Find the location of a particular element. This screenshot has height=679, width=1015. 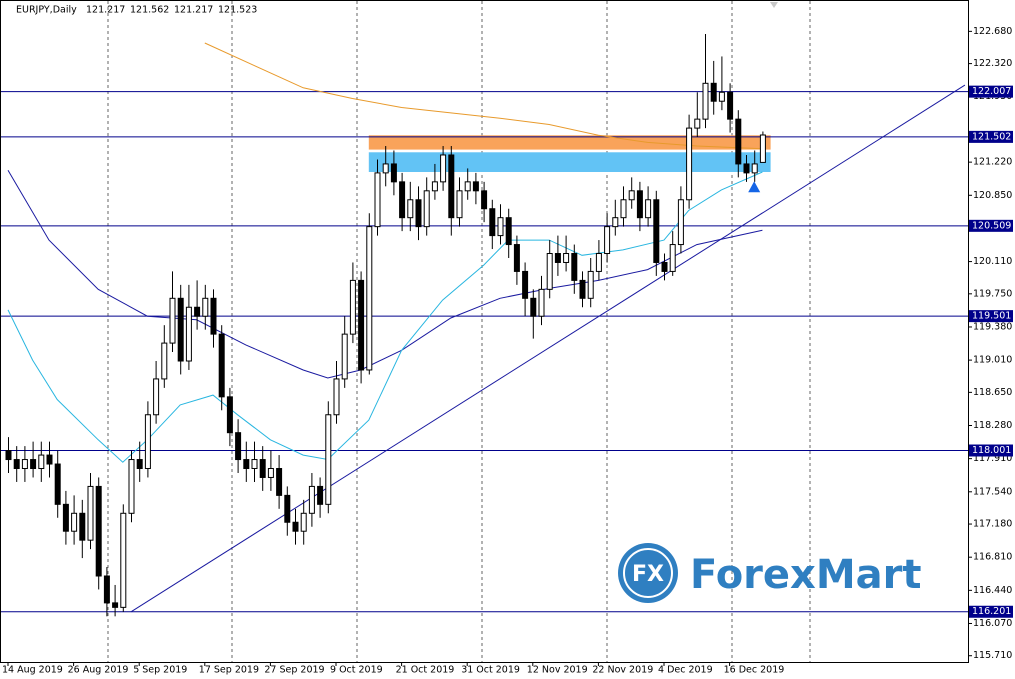

shift-marker is located at coordinates (774, 5).